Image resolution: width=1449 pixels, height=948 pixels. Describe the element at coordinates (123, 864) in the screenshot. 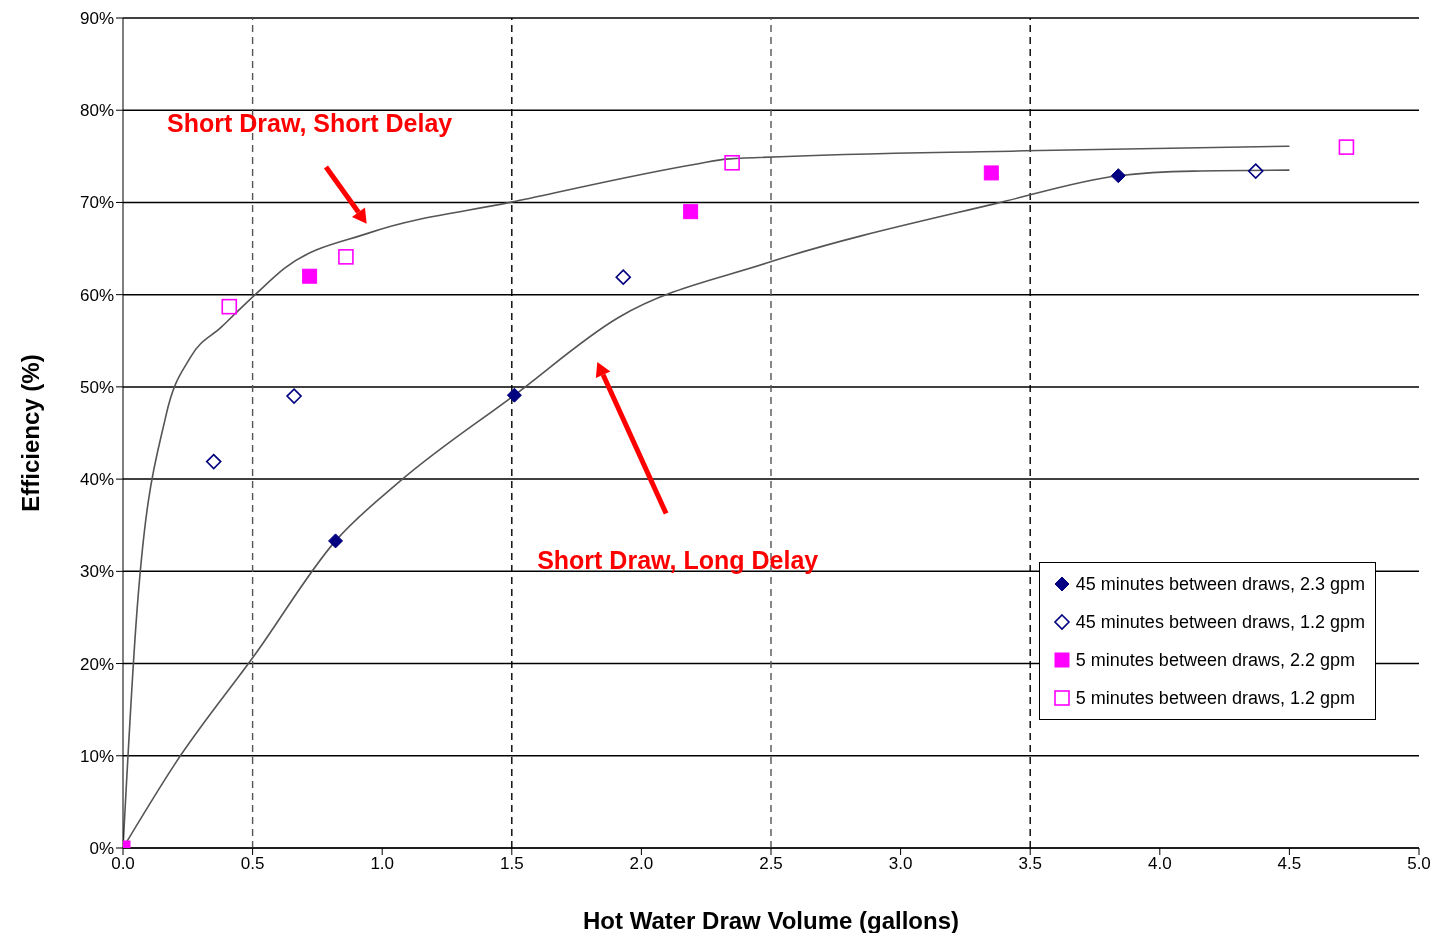

I see `x-tick-label: 0.0` at that location.